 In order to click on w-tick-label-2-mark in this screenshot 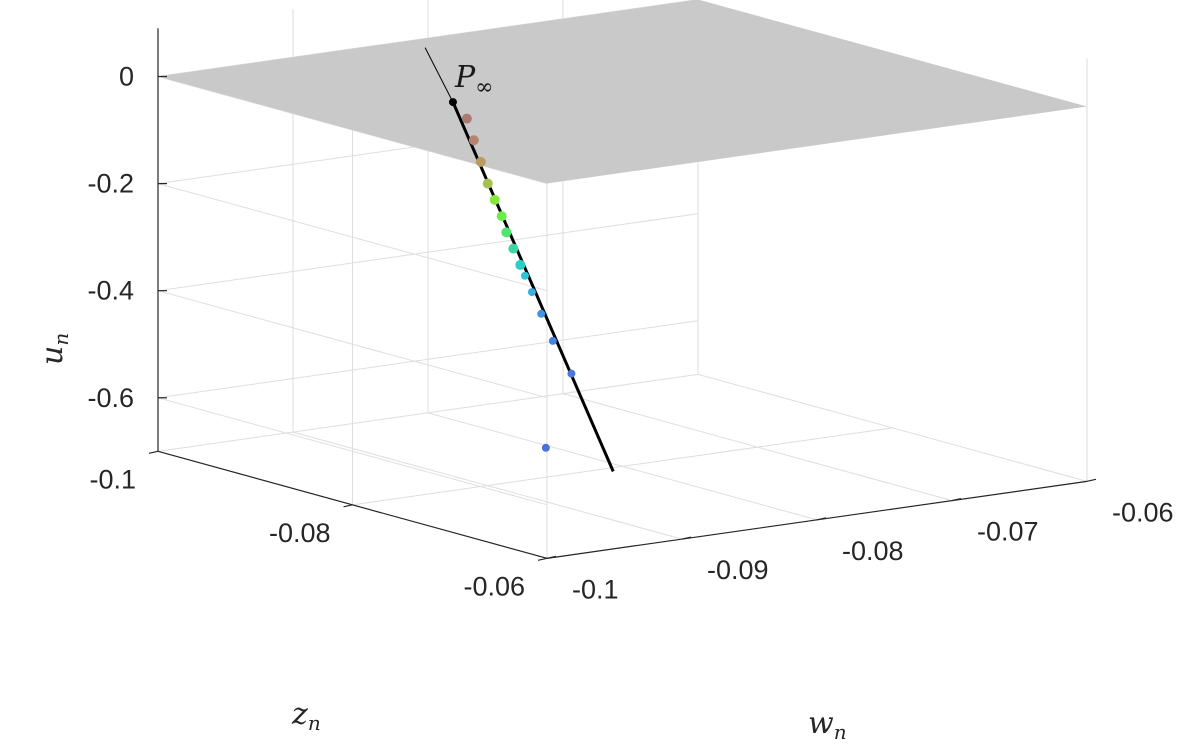, I will do `click(821, 519)`.